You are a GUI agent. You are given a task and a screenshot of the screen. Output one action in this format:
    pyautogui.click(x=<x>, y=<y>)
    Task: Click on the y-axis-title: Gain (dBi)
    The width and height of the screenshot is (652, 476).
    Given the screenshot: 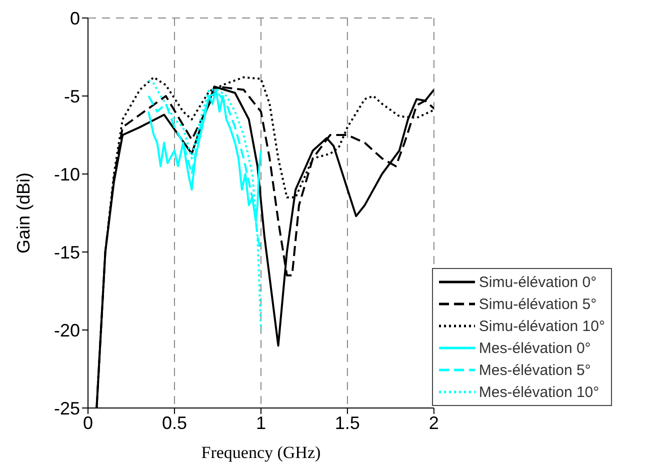 What is the action you would take?
    pyautogui.click(x=23, y=213)
    